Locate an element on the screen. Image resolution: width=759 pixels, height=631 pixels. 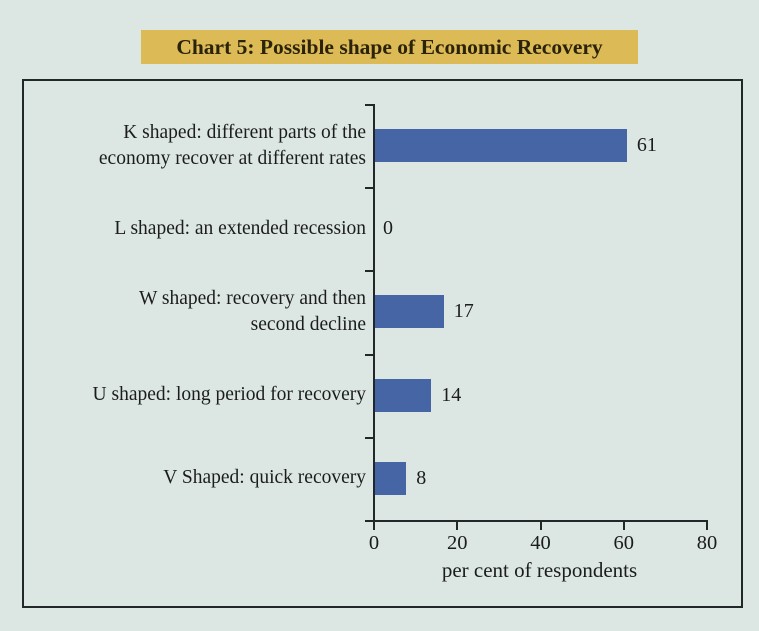
category-label-line: K shaped: different parts of the is located at coordinates (244, 132).